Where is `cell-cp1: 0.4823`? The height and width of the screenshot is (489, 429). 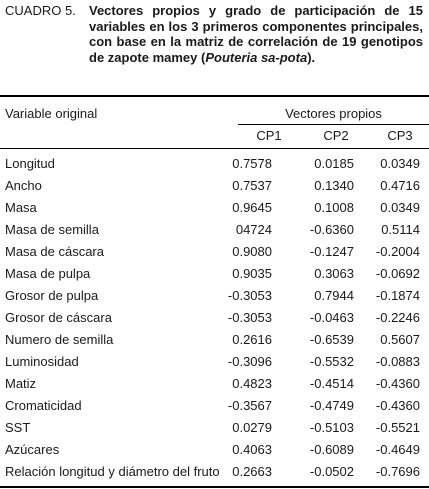
cell-cp1: 0.4823 is located at coordinates (252, 383).